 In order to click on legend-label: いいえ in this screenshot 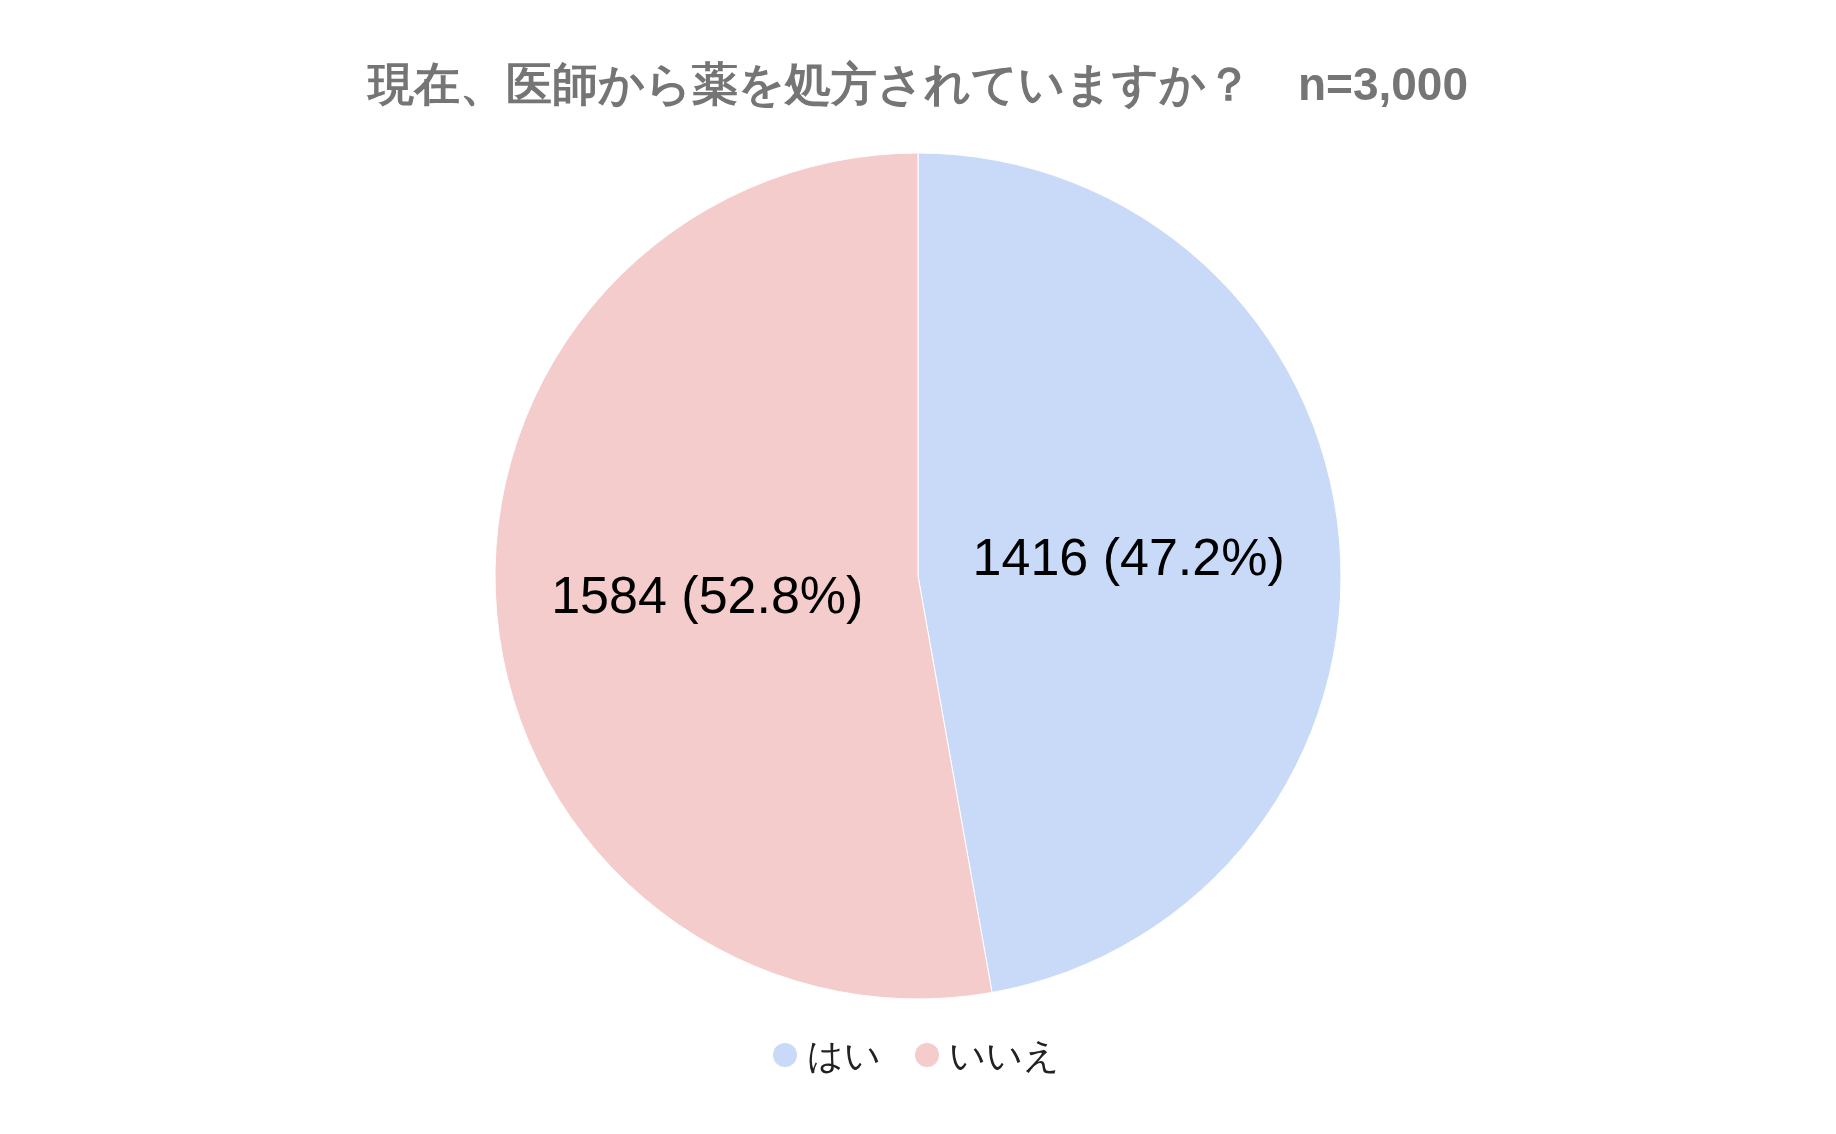, I will do `click(1004, 1055)`.